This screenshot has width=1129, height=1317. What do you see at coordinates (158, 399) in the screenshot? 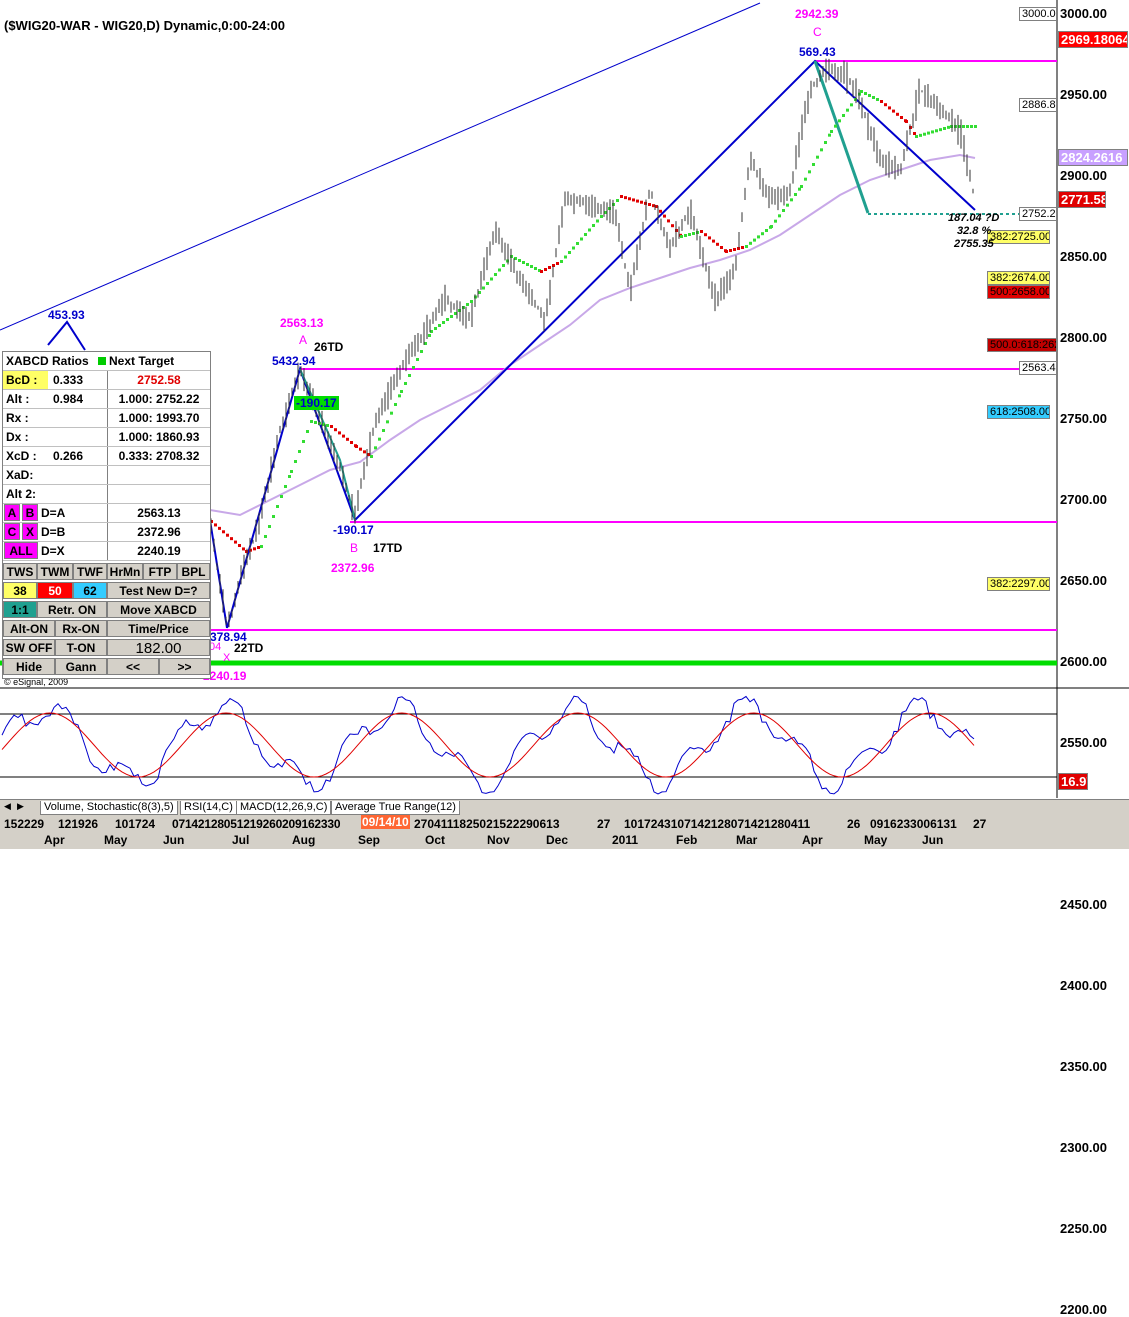
I see `ratio-target-alt: 1.000: 2752.22` at bounding box center [158, 399].